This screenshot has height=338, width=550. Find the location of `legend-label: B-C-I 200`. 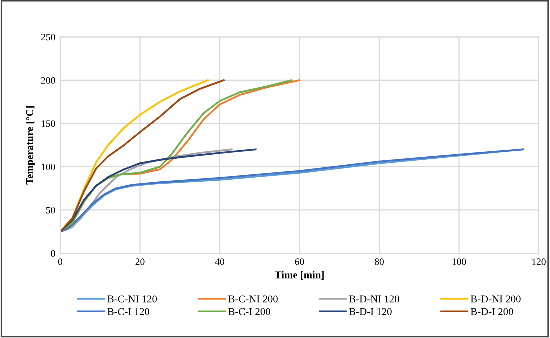

legend-label: B-C-I 200 is located at coordinates (249, 312).